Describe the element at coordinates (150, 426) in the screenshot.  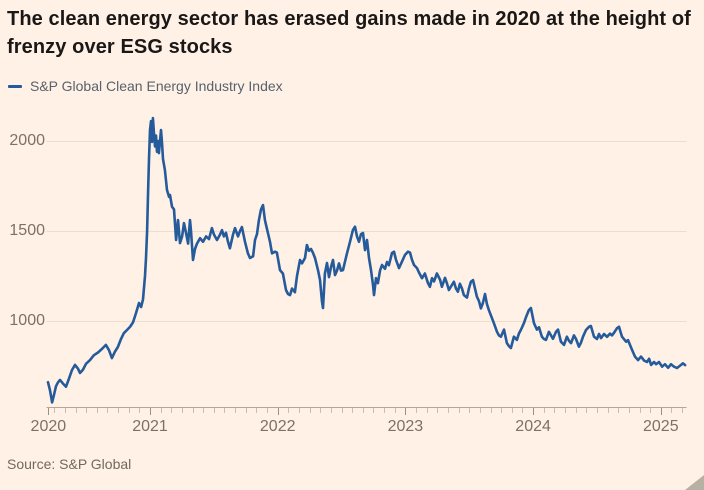
I see `x-axis-year-label: 2021` at that location.